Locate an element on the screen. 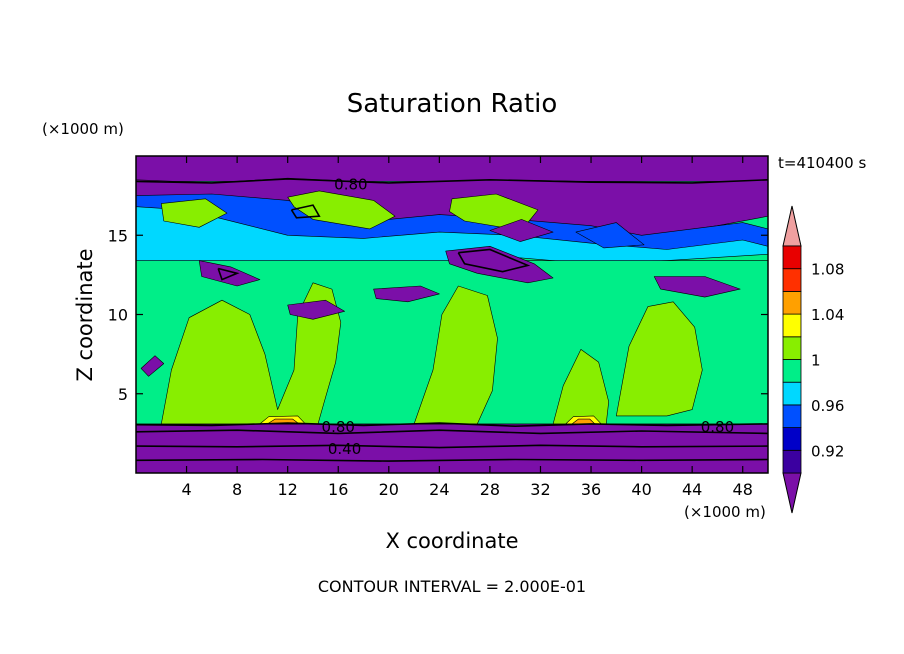 Image resolution: width=904 pixels, height=654 pixels. contour-region-blue is located at coordinates (610, 235).